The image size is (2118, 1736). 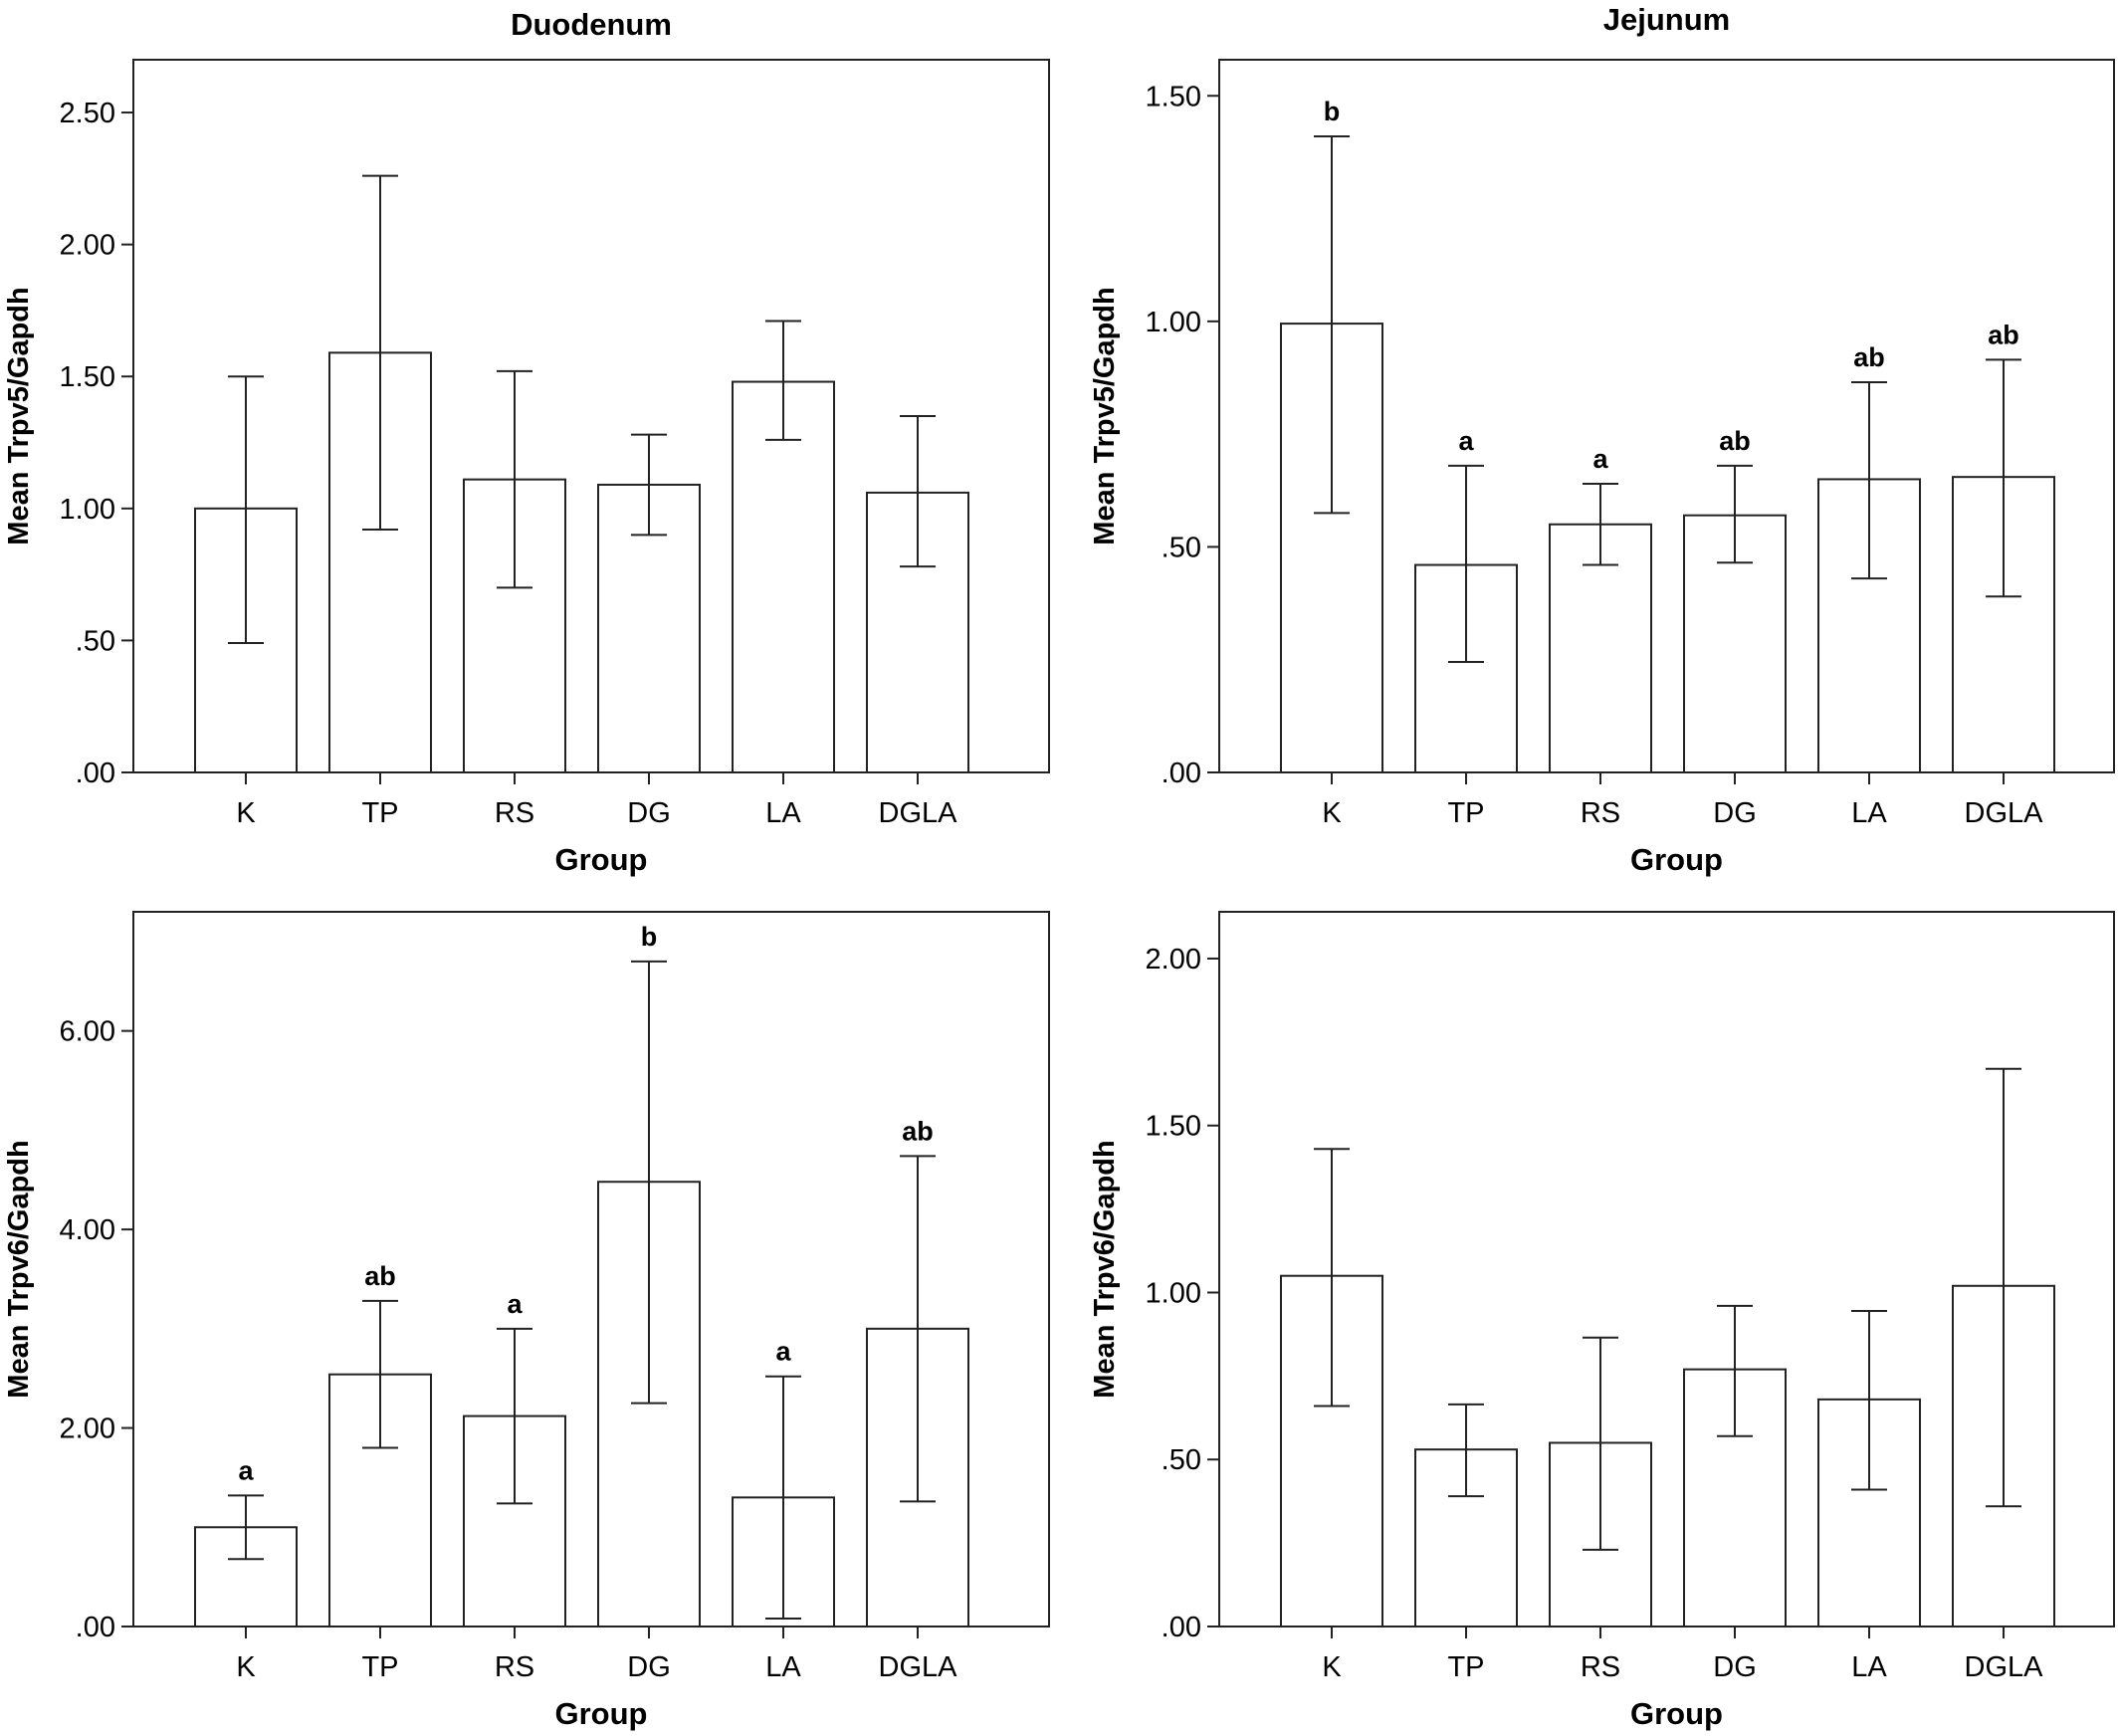 I want to click on panel-title: Jejunum, so click(x=1666, y=19).